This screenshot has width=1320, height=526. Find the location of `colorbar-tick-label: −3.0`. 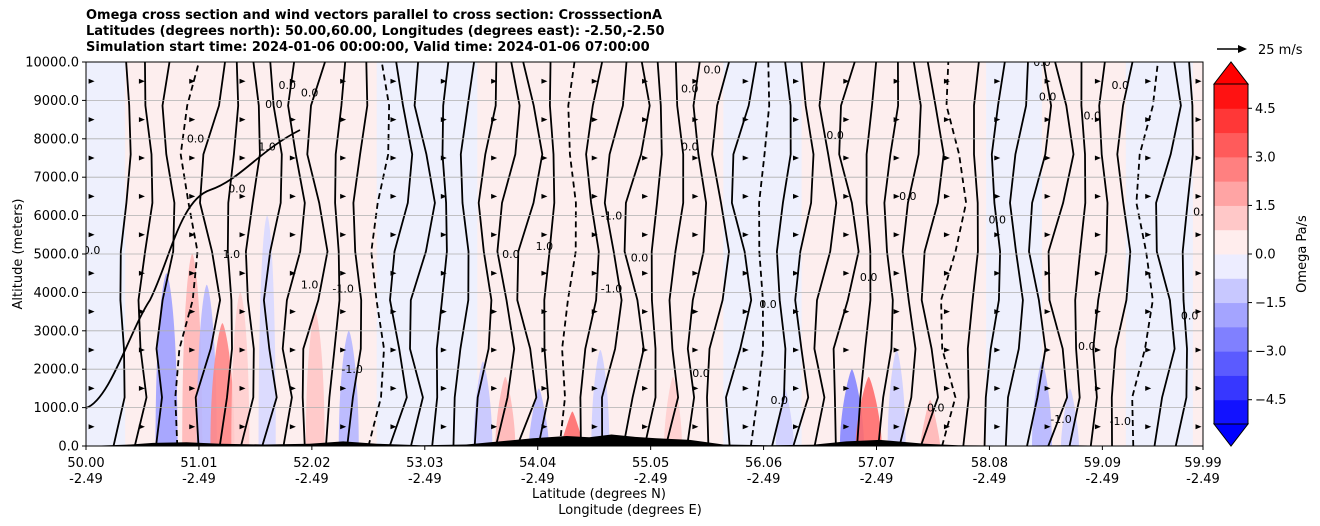

colorbar-tick-label: −3.0 is located at coordinates (1271, 352).